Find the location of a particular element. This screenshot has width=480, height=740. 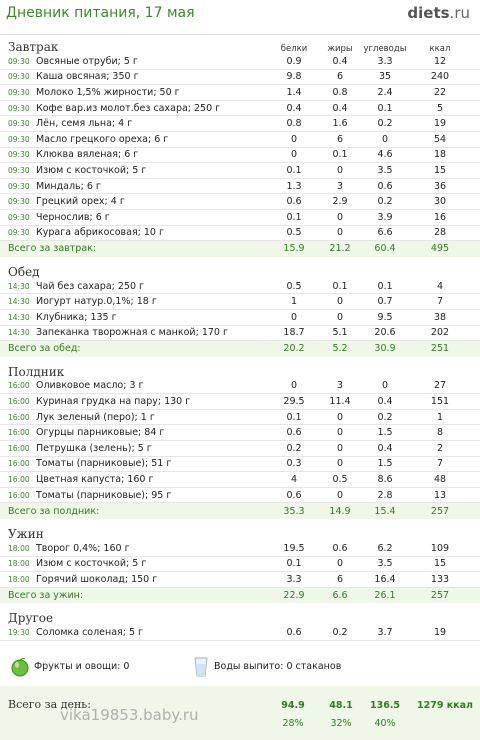

food-row: 14:30 Йогурт натур.0,1%; 18 г 1 0 0.7 7 is located at coordinates (240, 302).